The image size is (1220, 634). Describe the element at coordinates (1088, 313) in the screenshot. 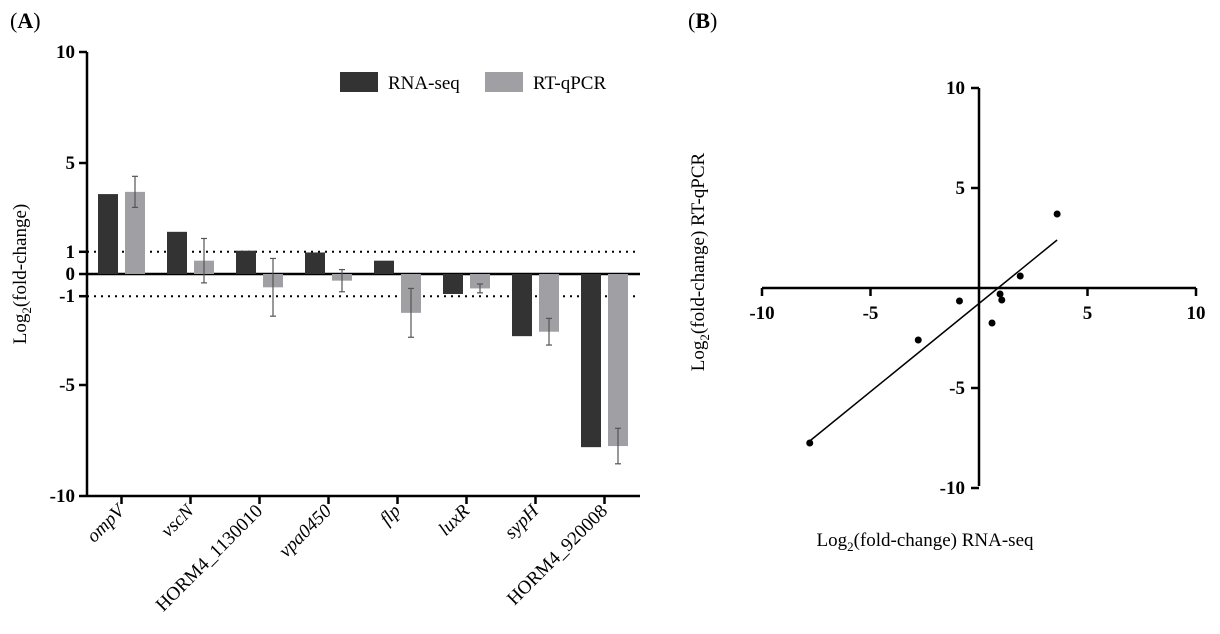

I see `x-tick-label: 5` at that location.